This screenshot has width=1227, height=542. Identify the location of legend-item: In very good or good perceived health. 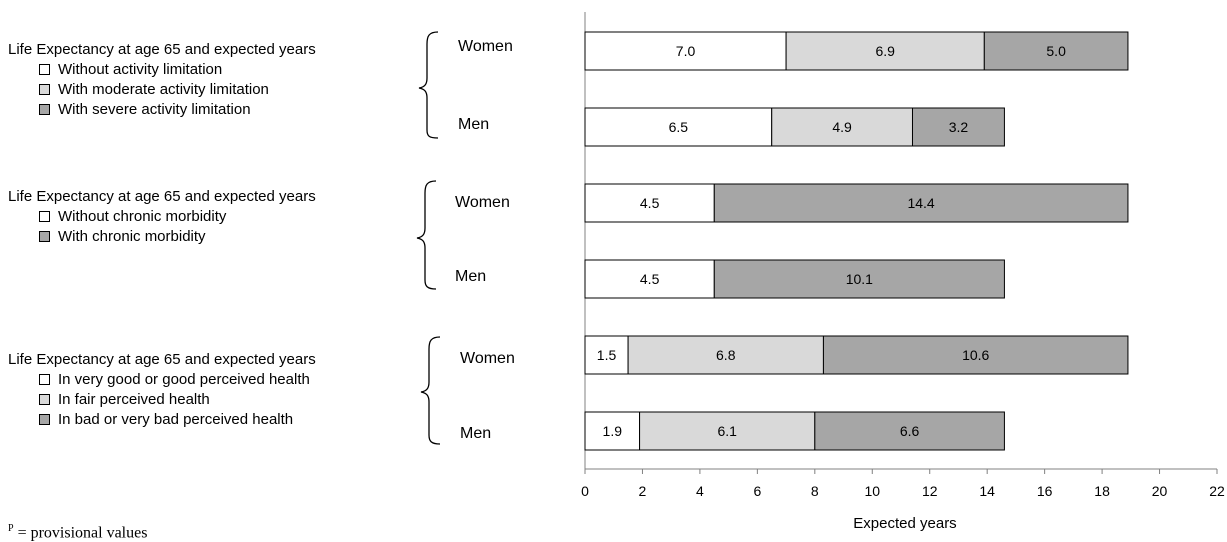
(162, 380).